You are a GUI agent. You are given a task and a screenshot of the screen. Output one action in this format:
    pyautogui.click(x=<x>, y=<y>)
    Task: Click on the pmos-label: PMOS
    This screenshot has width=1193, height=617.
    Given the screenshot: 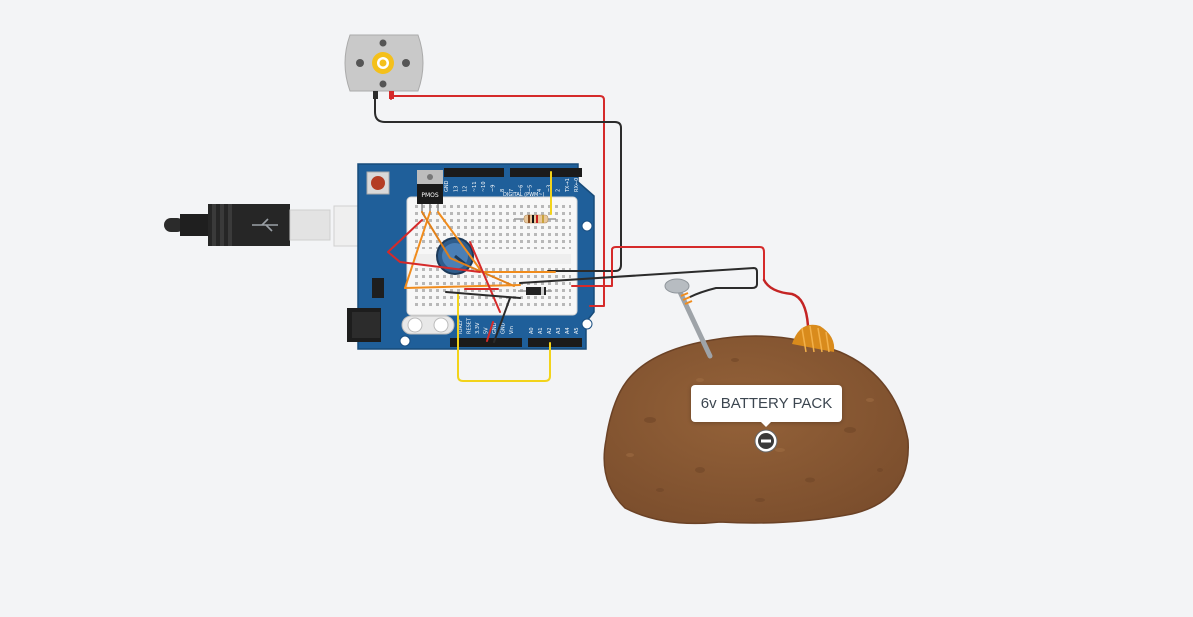 What is the action you would take?
    pyautogui.click(x=430, y=195)
    